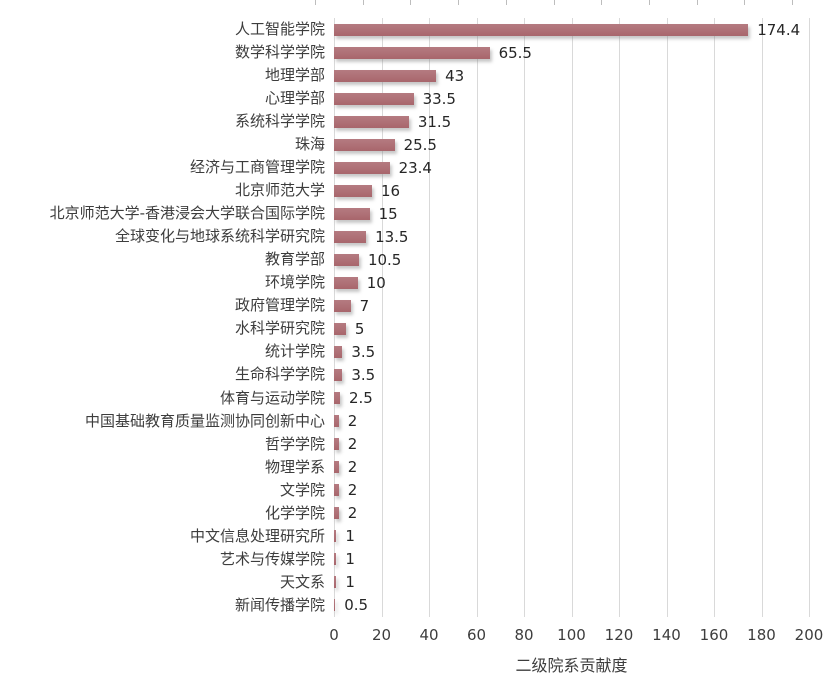 Image resolution: width=827 pixels, height=681 pixels. I want to click on category-label: 新闻传播学院, so click(279, 604).